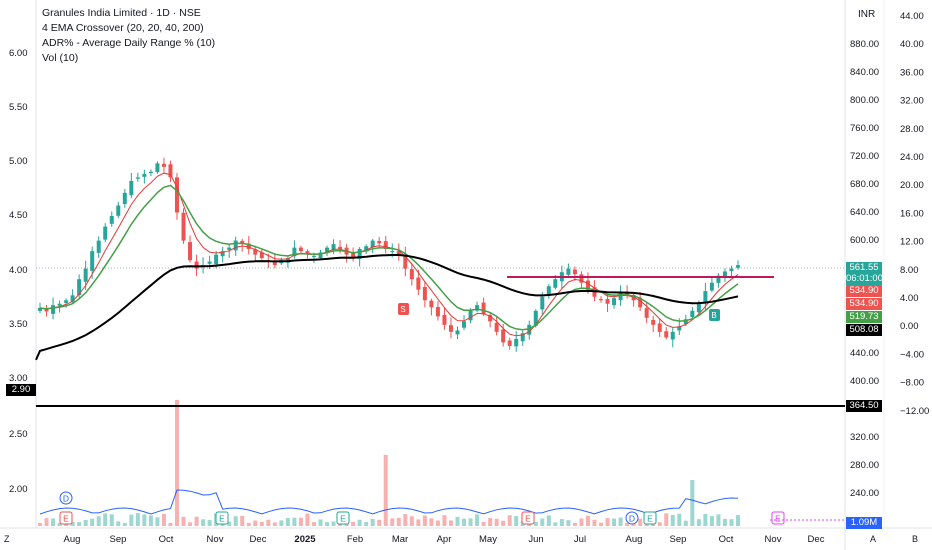 This screenshot has height=550, width=932. Describe the element at coordinates (864, 493) in the screenshot. I see `price-tick-label: 240.00` at that location.